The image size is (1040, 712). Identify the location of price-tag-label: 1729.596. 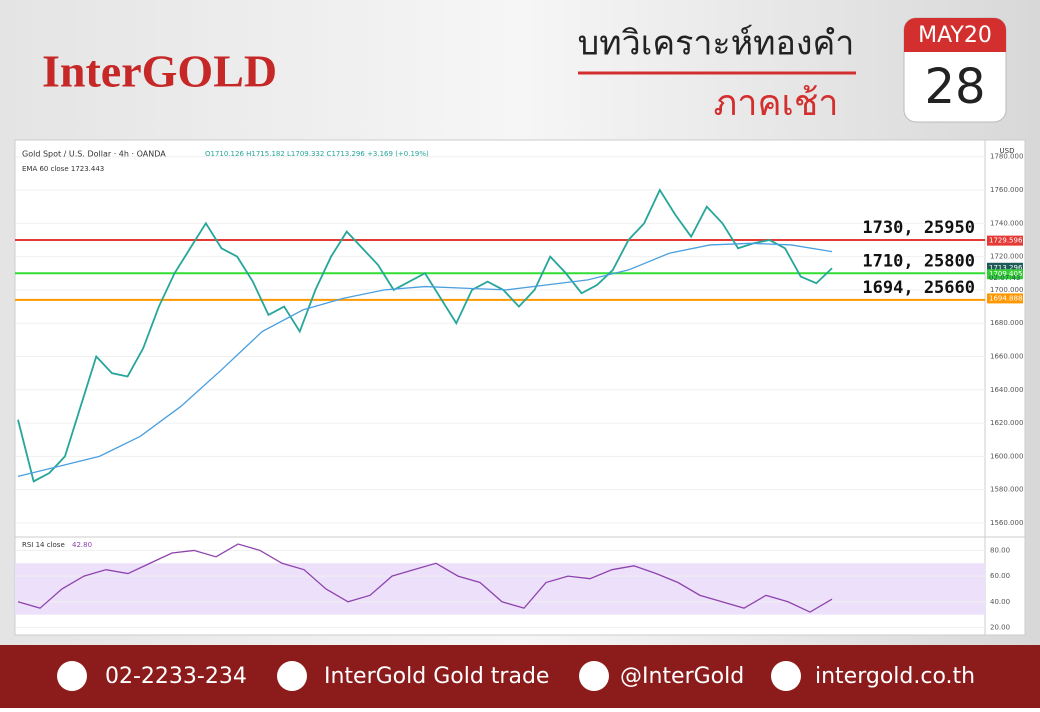
(1006, 241).